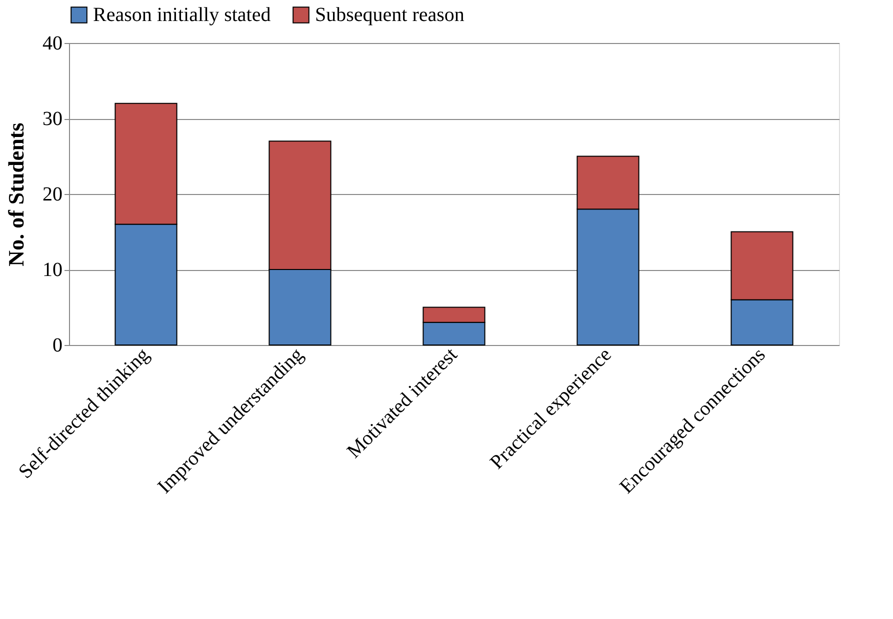  Describe the element at coordinates (182, 15) in the screenshot. I see `legend-label: Reason initially stated` at that location.